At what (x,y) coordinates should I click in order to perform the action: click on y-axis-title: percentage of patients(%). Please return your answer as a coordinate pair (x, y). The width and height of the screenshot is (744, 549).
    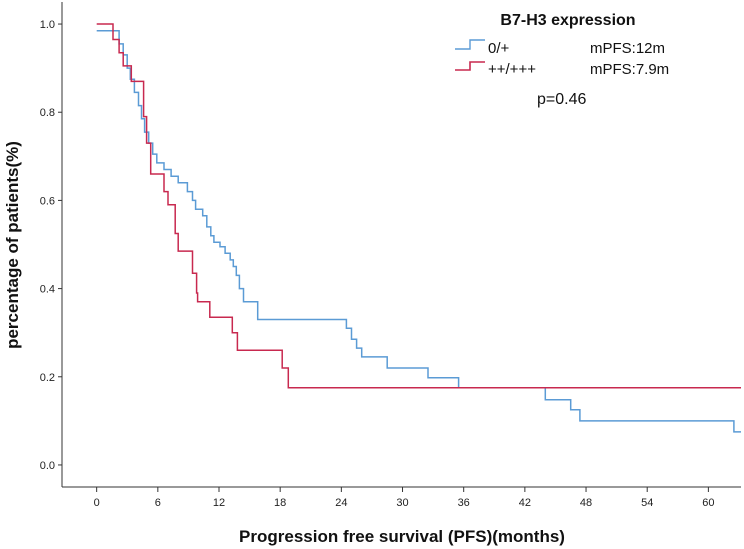
    Looking at the image, I should click on (12, 245).